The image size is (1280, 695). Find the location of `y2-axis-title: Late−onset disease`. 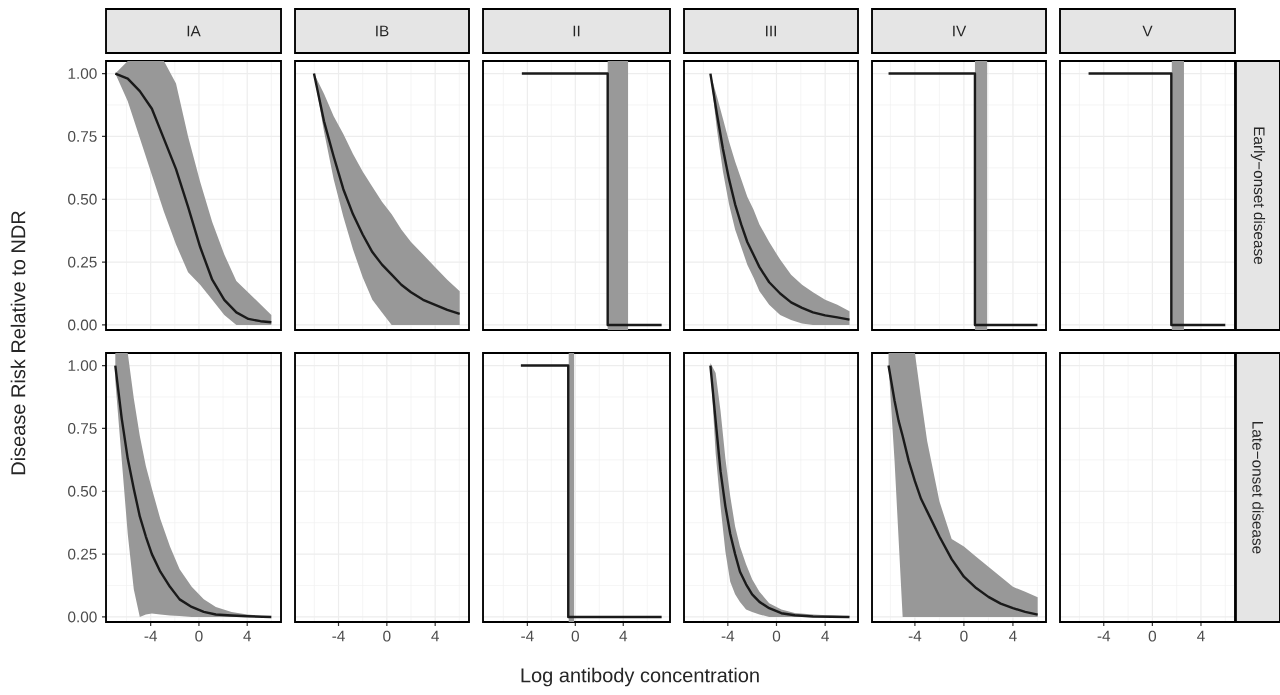

y2-axis-title: Late−onset disease is located at coordinates (1258, 488).